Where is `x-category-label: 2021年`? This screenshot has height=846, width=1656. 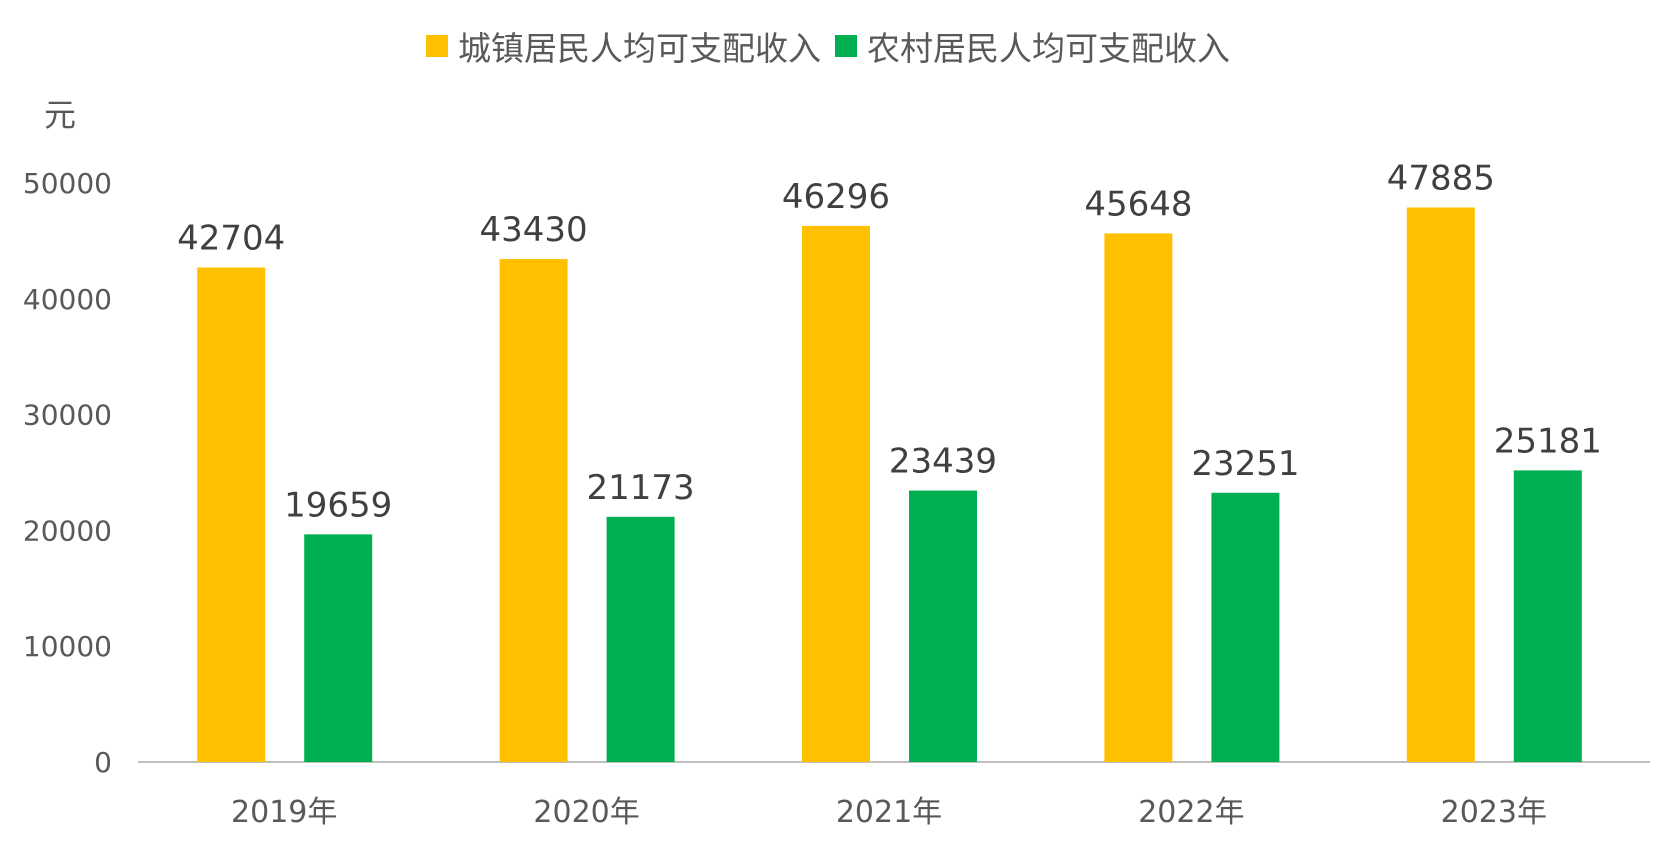 x-category-label: 2021年 is located at coordinates (889, 812).